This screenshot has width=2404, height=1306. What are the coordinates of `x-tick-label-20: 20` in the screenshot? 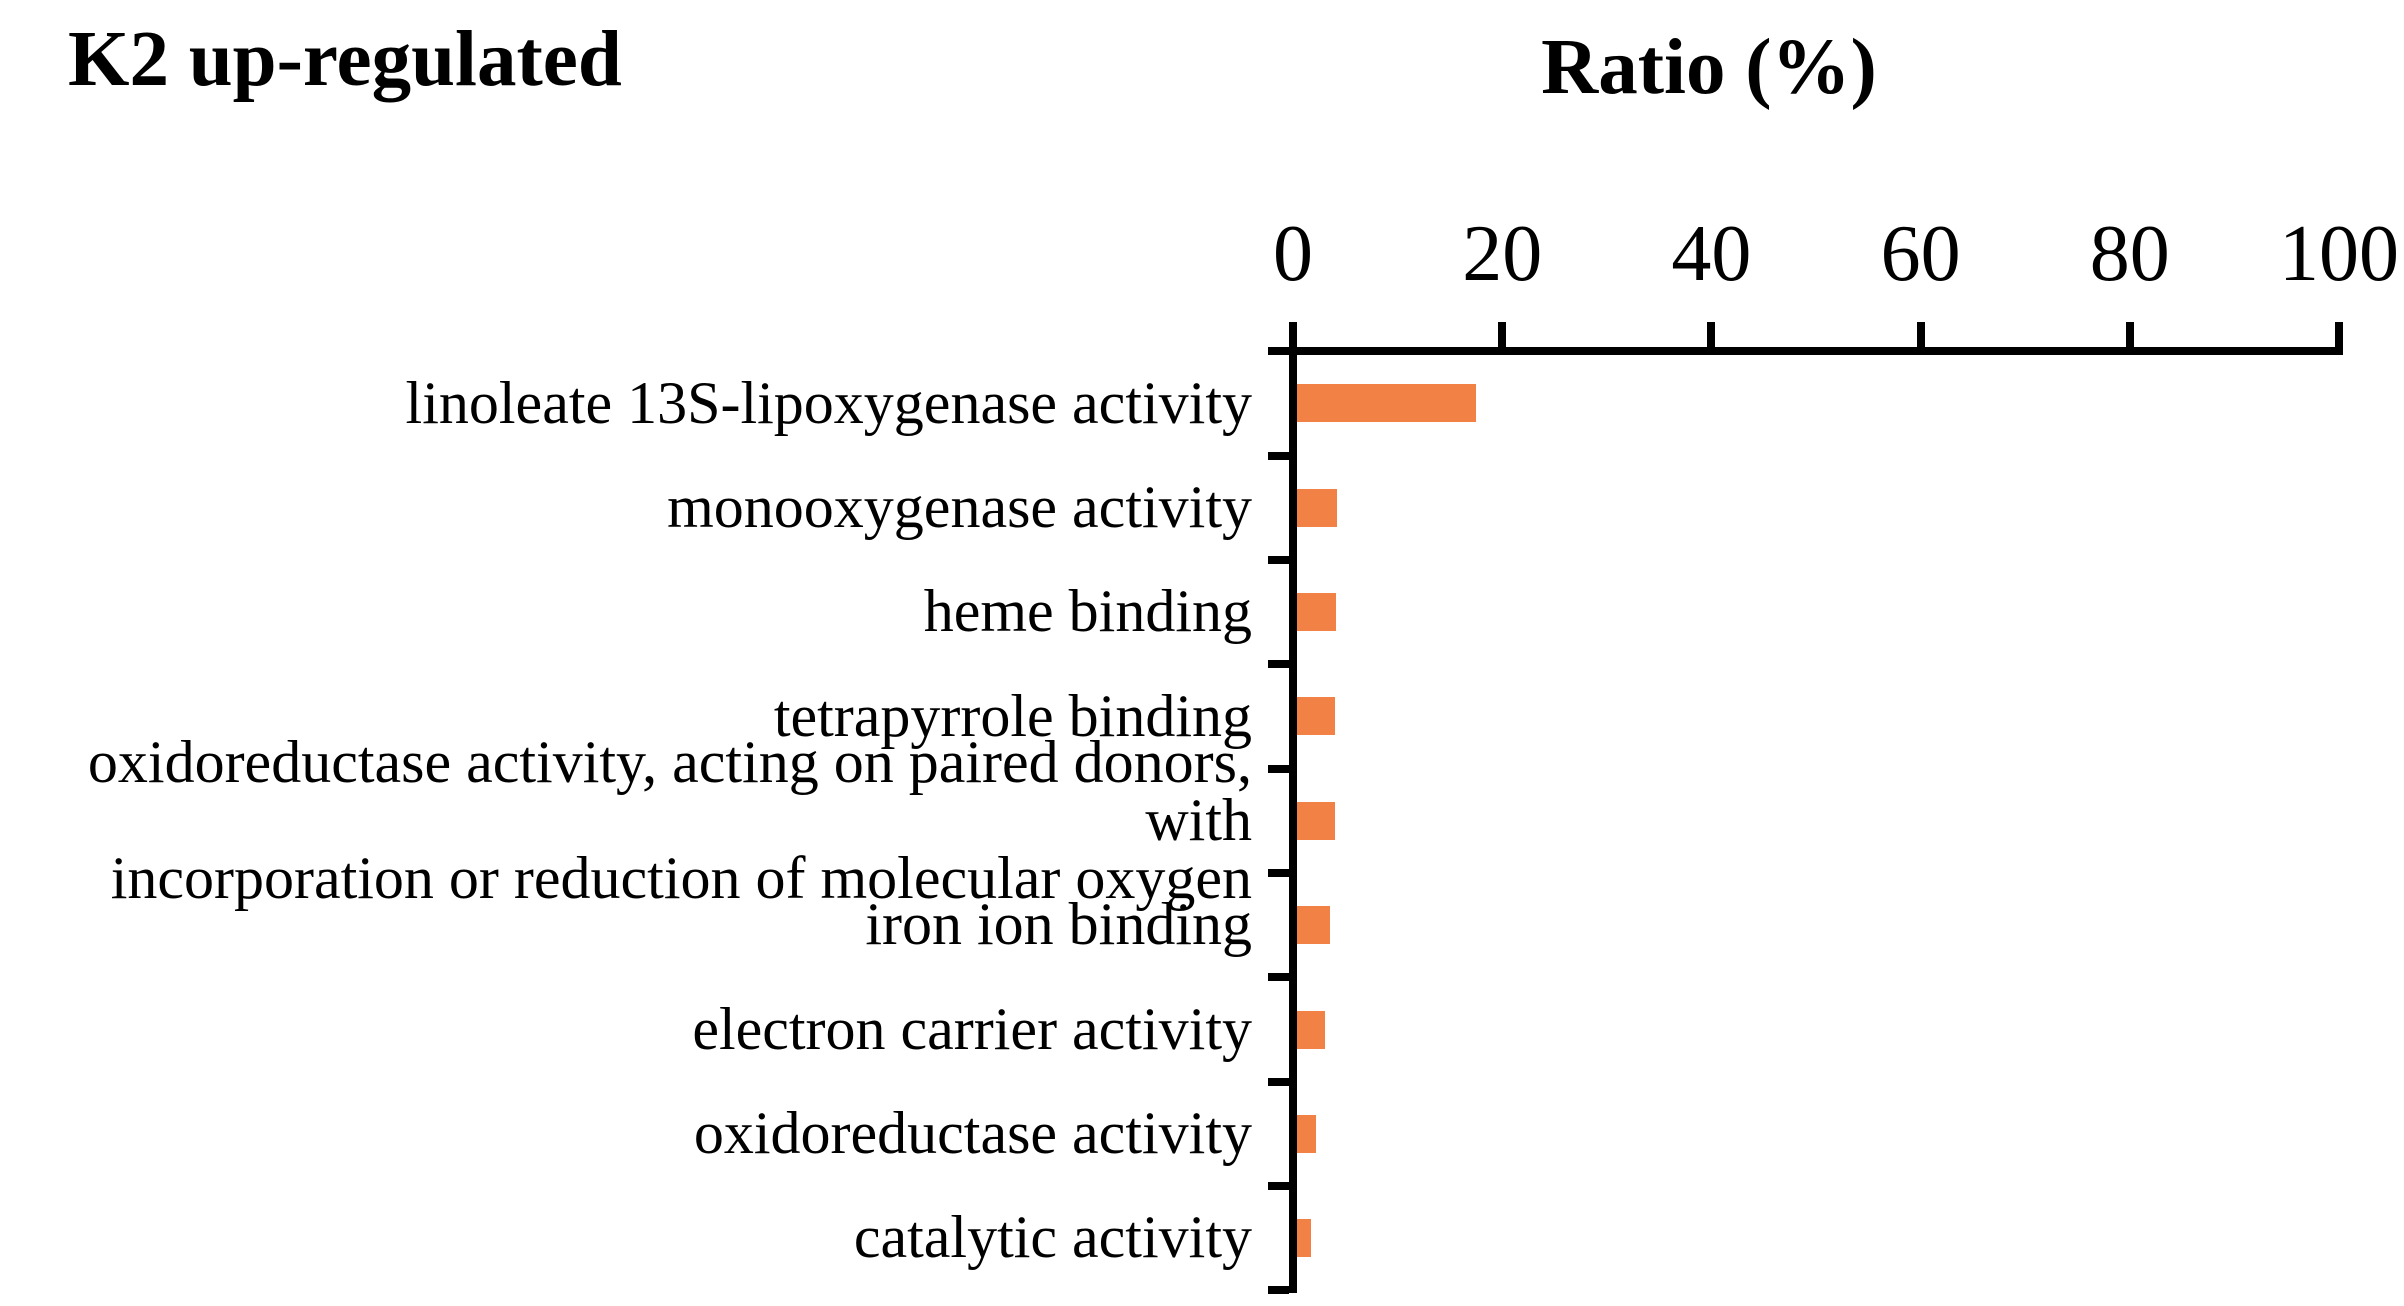 It's located at (1502, 254).